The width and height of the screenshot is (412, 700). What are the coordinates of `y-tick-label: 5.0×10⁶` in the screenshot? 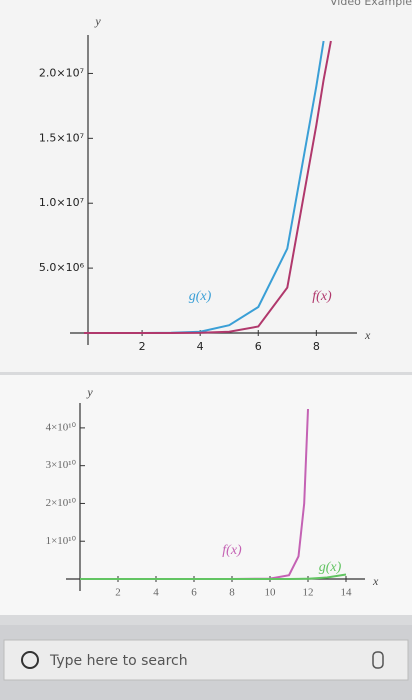 It's located at (62, 267).